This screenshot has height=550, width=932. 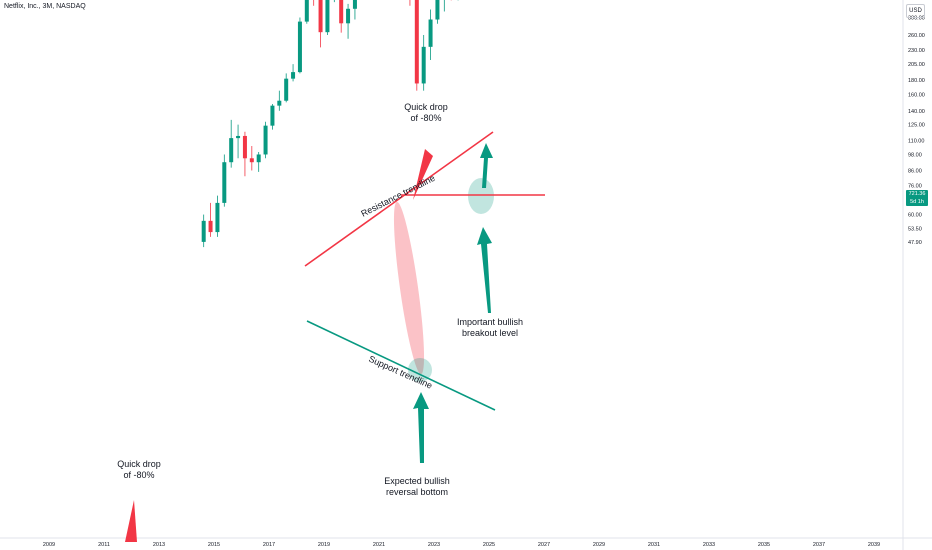 I want to click on price-tick-label: 260.00, so click(x=916, y=36).